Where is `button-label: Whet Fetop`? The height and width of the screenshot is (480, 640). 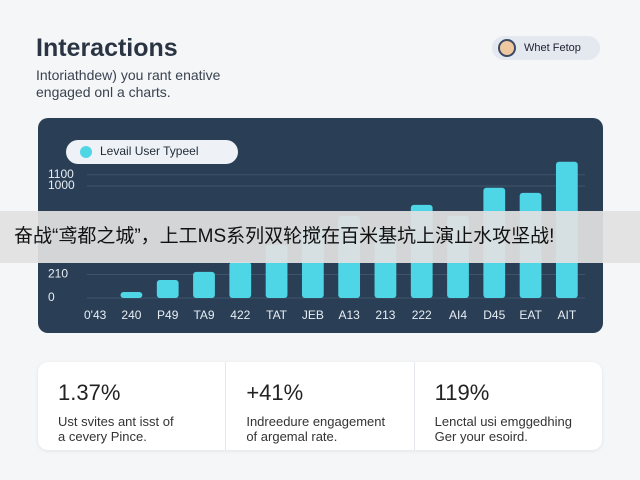
button-label: Whet Fetop is located at coordinates (552, 48).